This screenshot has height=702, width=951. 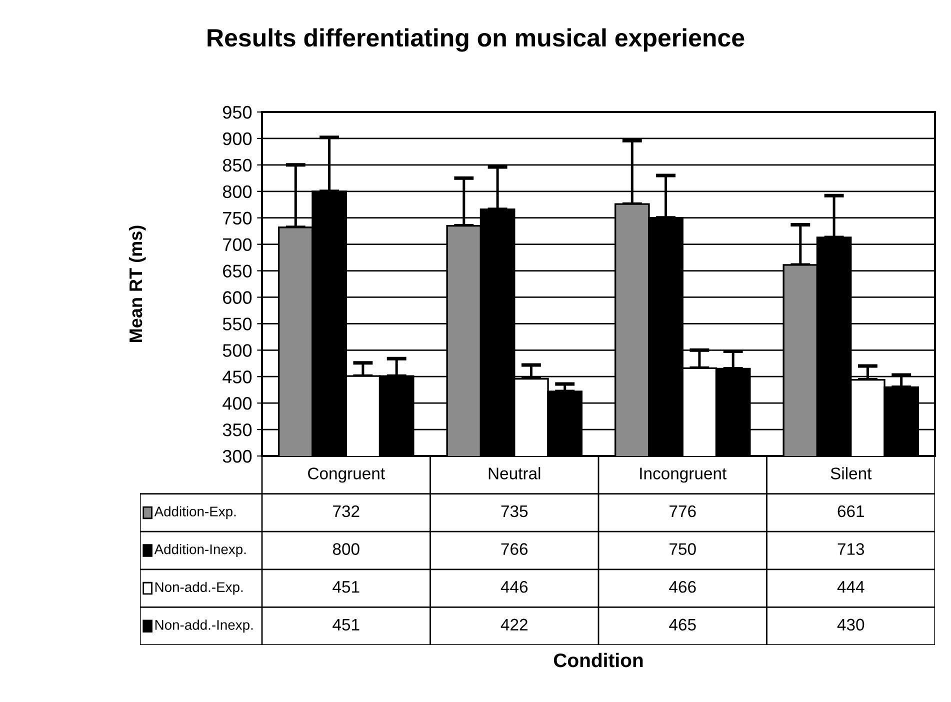 What do you see at coordinates (683, 549) in the screenshot?
I see `data-label: 750` at bounding box center [683, 549].